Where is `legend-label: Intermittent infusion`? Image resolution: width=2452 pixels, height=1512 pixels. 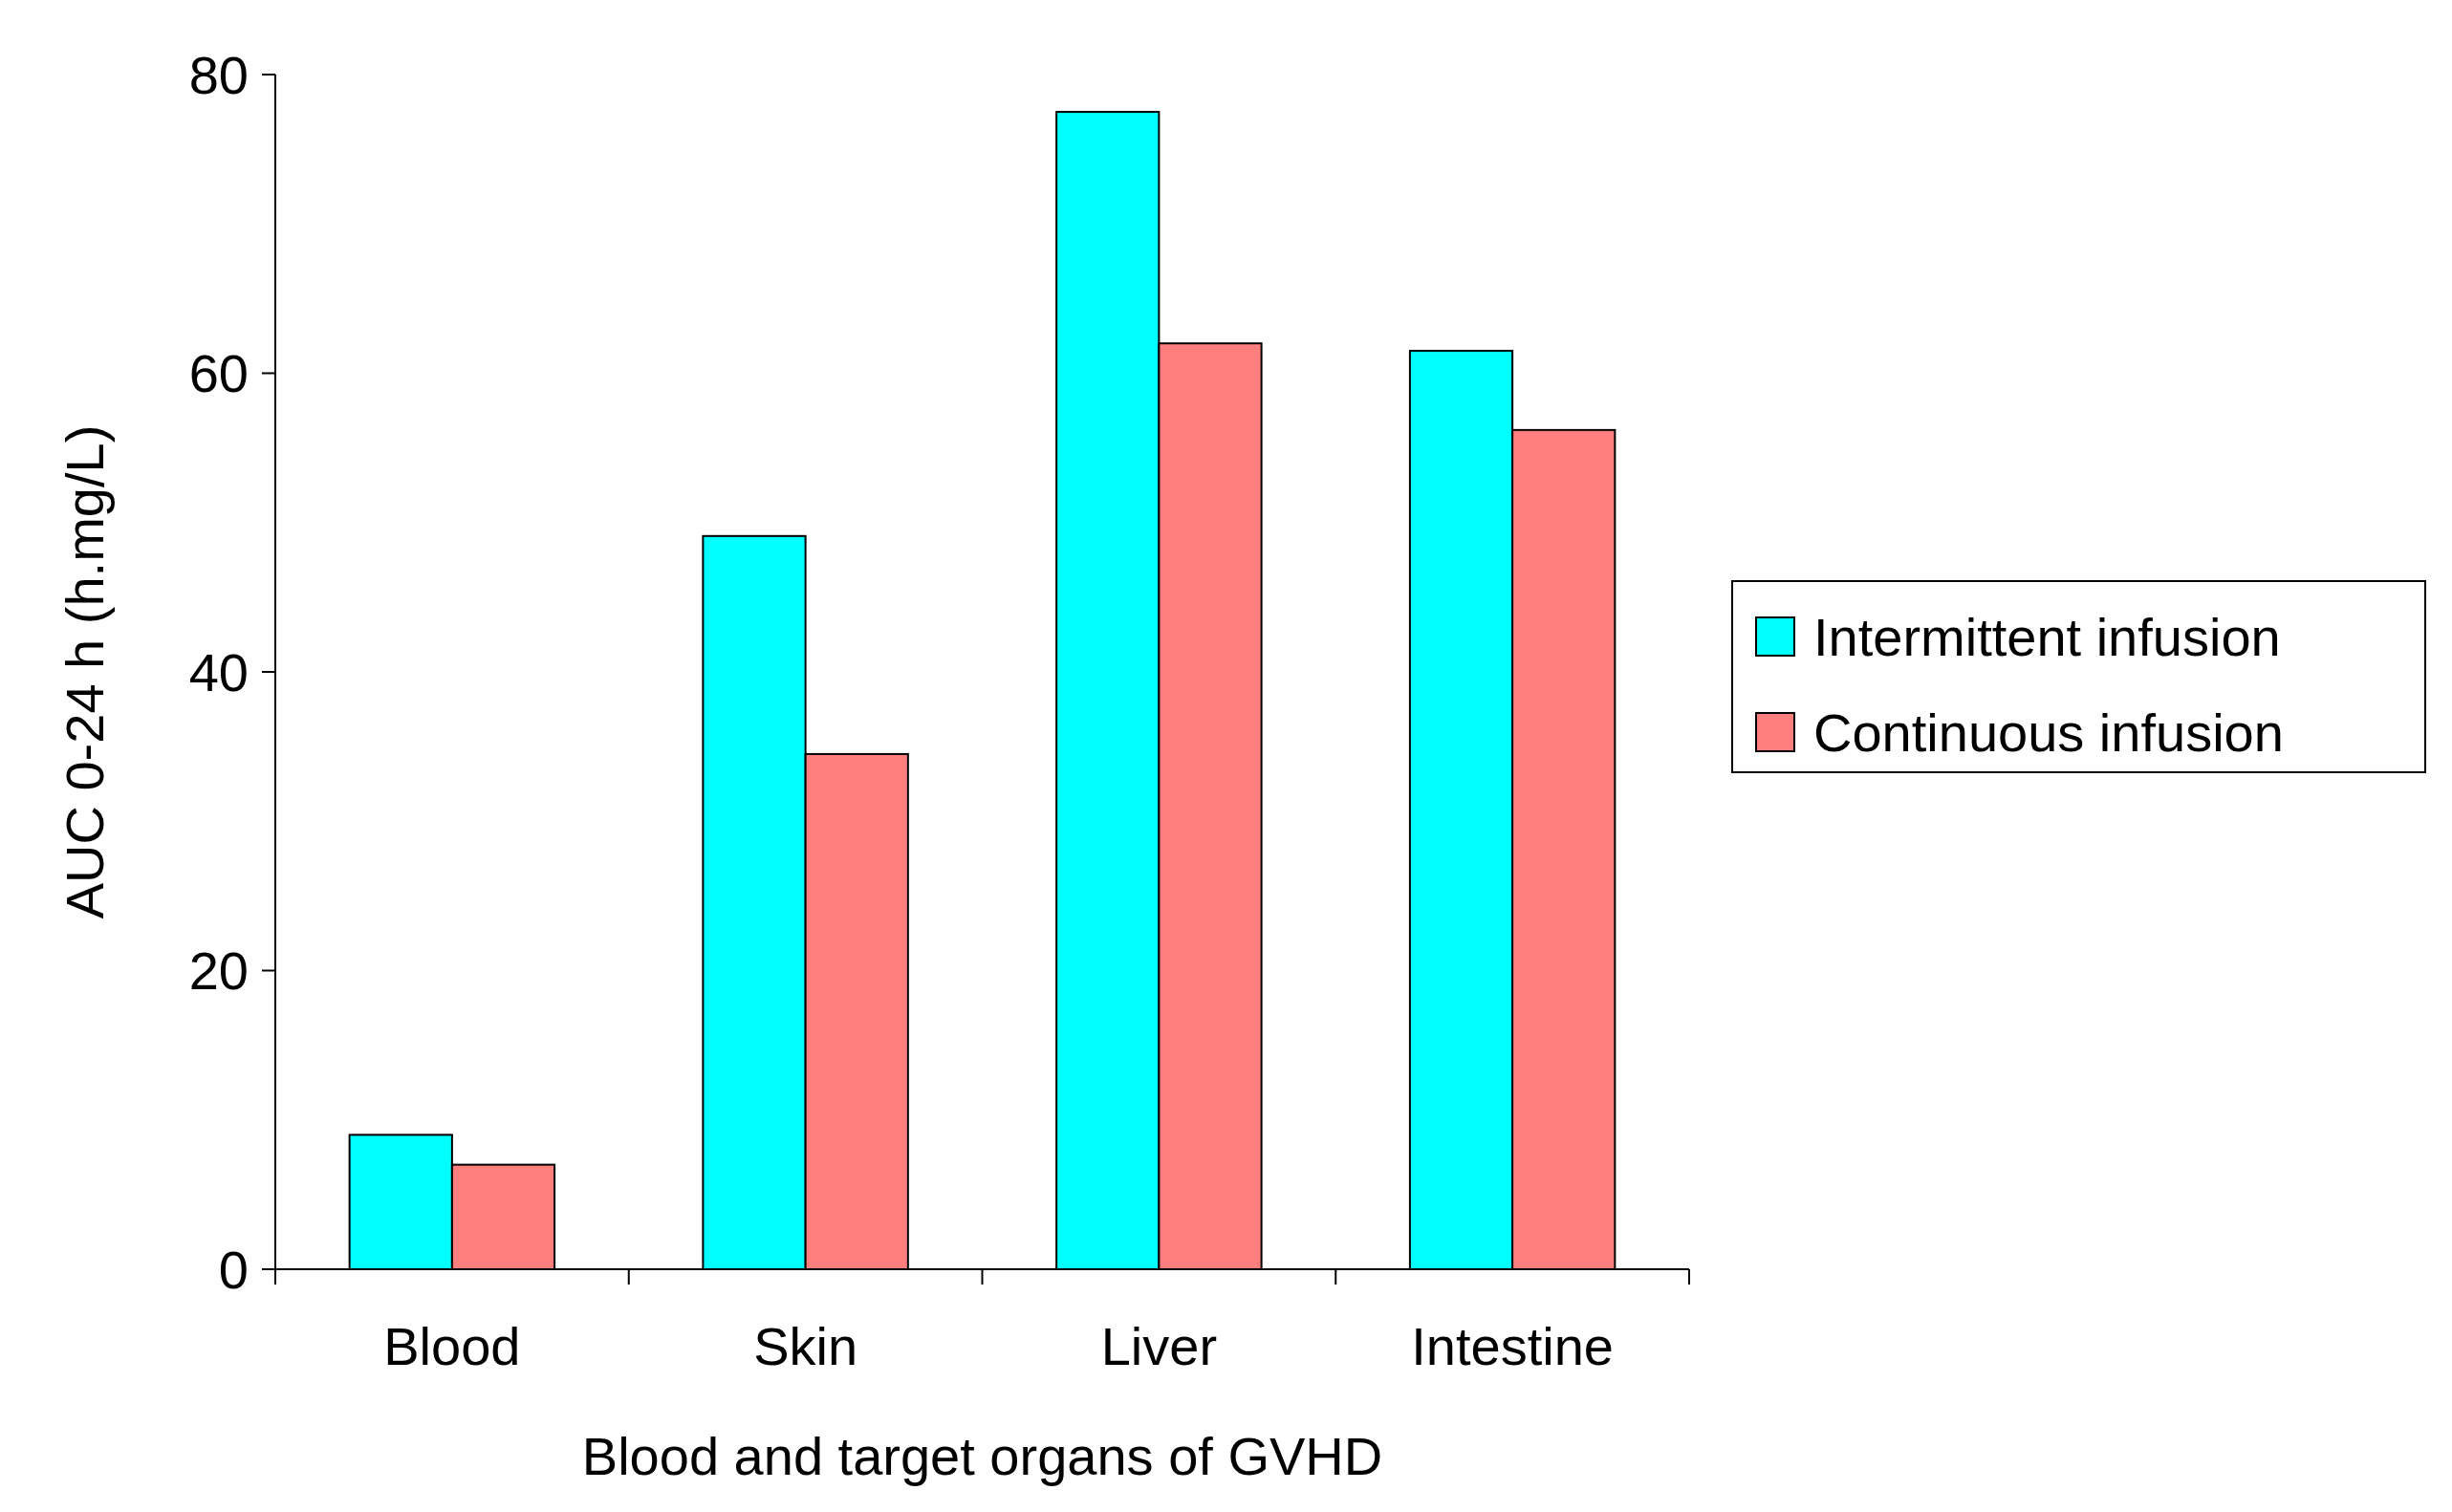 legend-label: Intermittent infusion is located at coordinates (2047, 636).